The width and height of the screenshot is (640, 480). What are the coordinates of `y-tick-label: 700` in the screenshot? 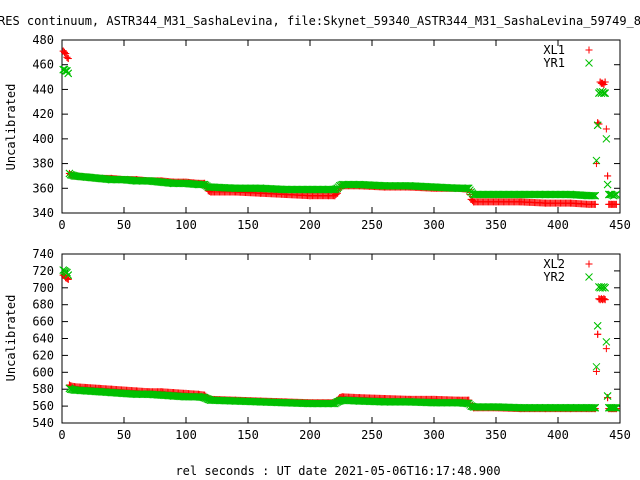 It's located at (43, 288).